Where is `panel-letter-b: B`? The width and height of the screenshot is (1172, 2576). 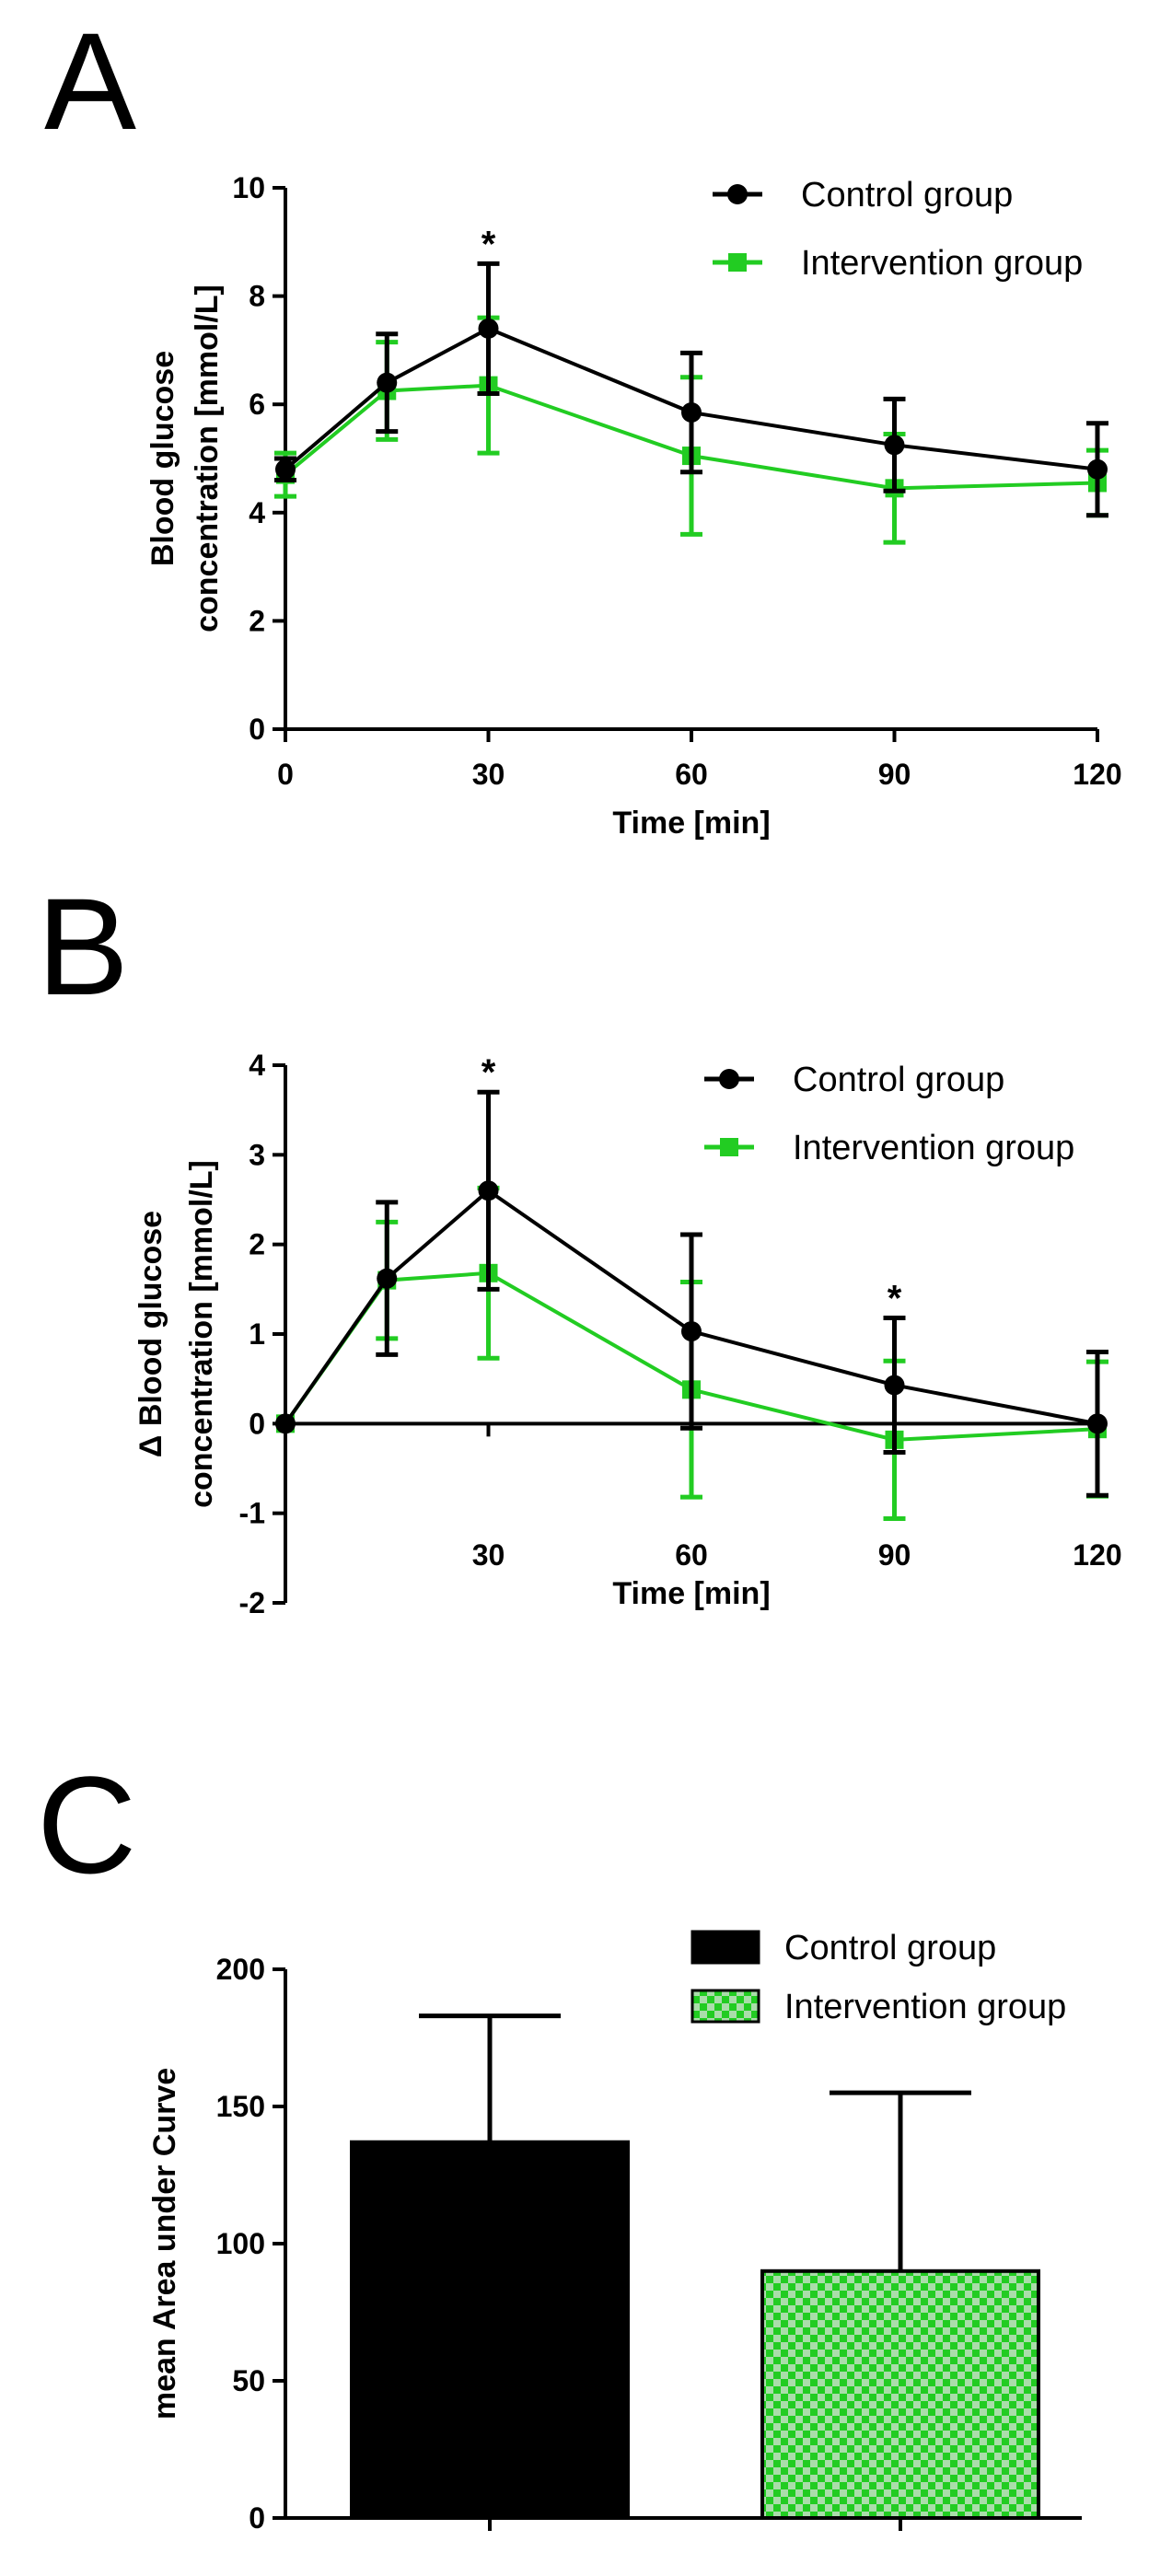
panel-letter-b: B is located at coordinates (83, 946).